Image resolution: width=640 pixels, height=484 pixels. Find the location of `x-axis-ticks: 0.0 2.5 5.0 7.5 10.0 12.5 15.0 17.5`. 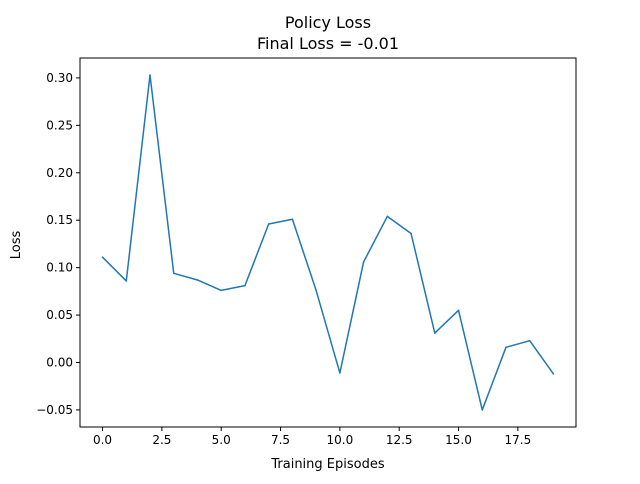

x-axis-ticks: 0.0 2.5 5.0 7.5 10.0 12.5 15.0 17.5 is located at coordinates (312, 437).